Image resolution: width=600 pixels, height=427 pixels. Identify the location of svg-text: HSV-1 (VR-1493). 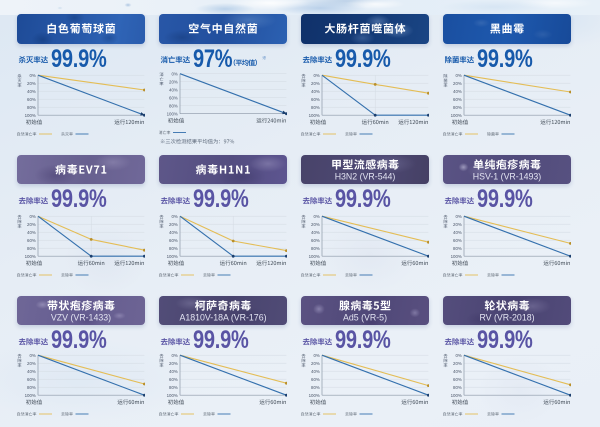
(506, 176).